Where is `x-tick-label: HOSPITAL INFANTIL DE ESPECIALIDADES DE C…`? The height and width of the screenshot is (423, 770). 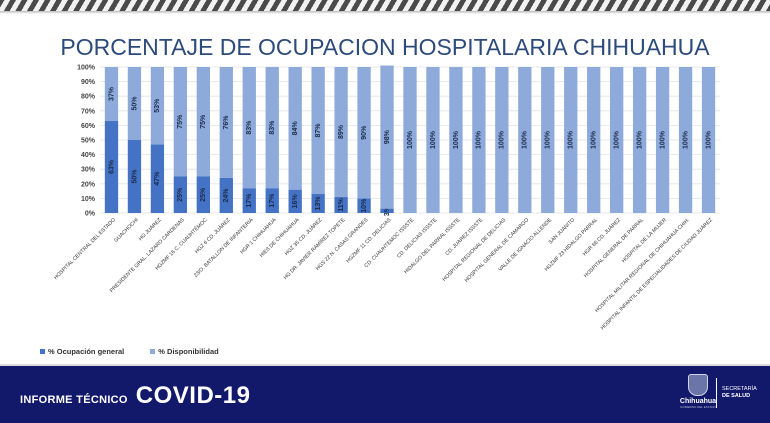
x-tick-label: HOSPITAL INFANTIL DE ESPECIALIDADES DE C… is located at coordinates (656, 273).